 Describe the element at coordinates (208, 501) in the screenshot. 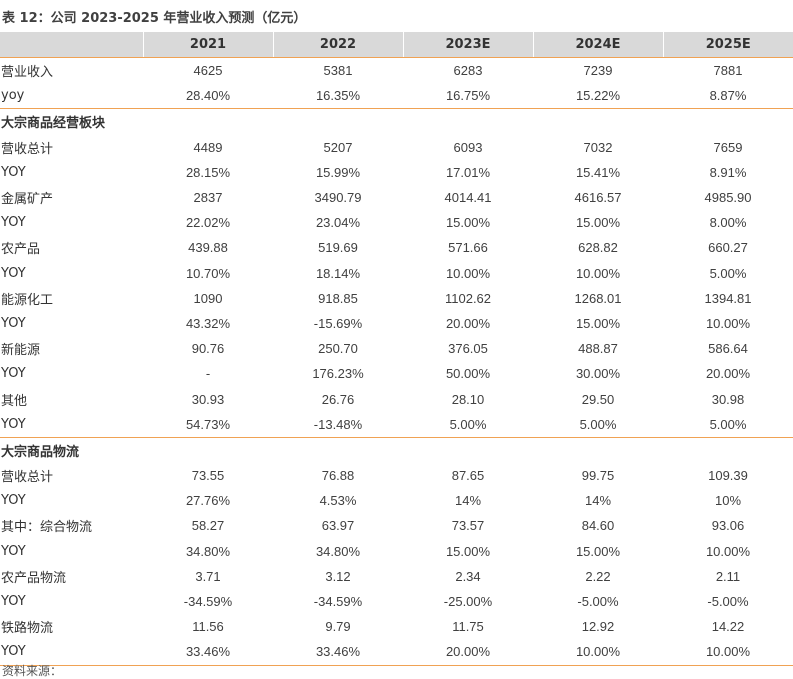

I see `value-cell: 27.76%` at that location.